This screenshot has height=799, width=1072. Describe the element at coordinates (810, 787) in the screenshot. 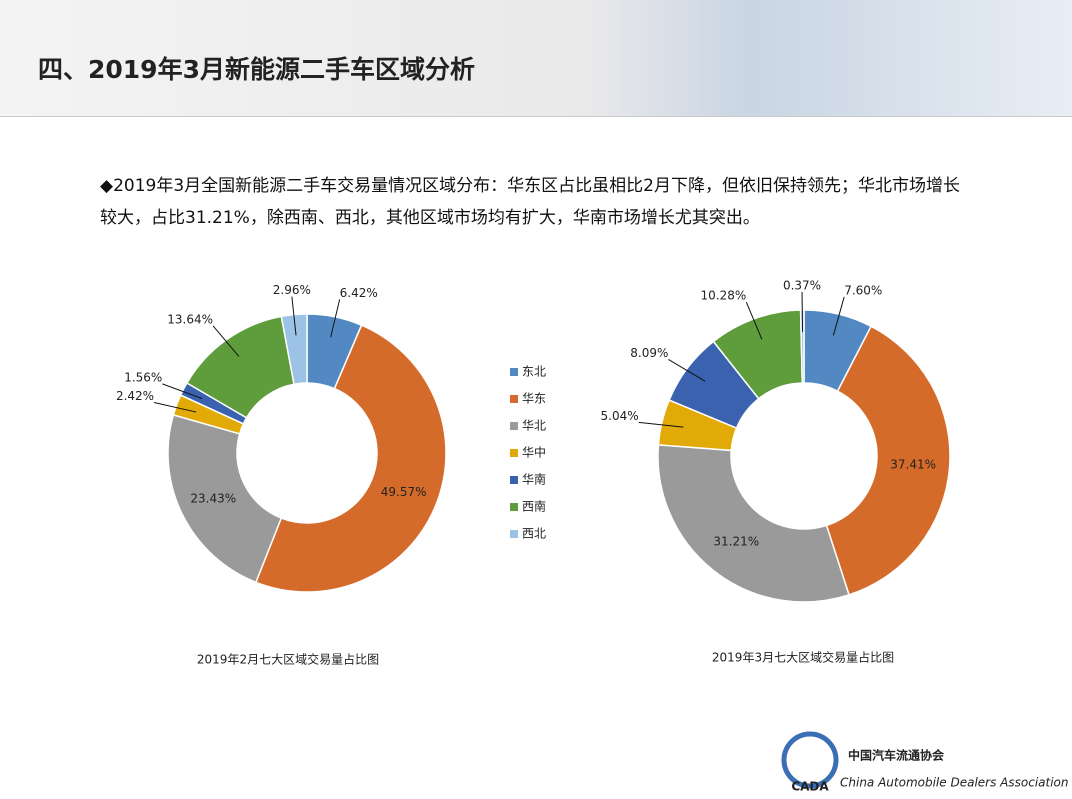

I see `logo-abbr: CADA` at that location.